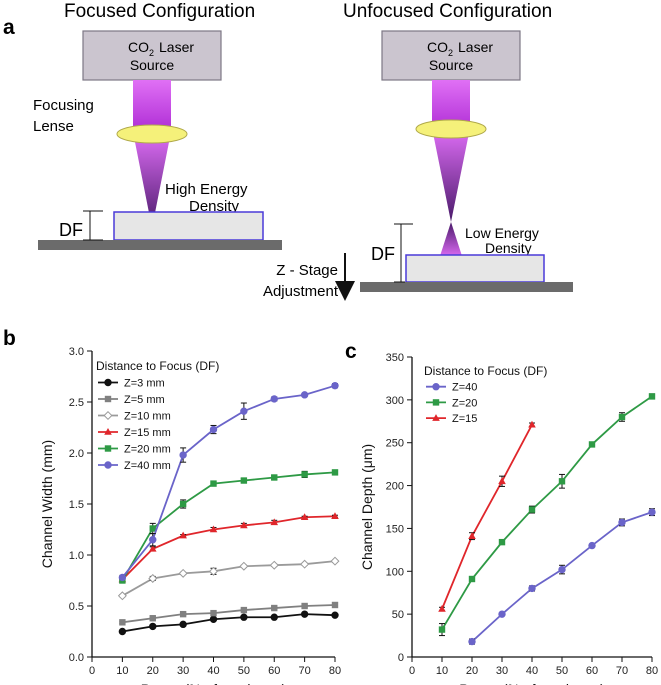 The height and width of the screenshot is (685, 661). Describe the element at coordinates (487, 516) in the screenshot. I see `c-series-Z=15` at that location.